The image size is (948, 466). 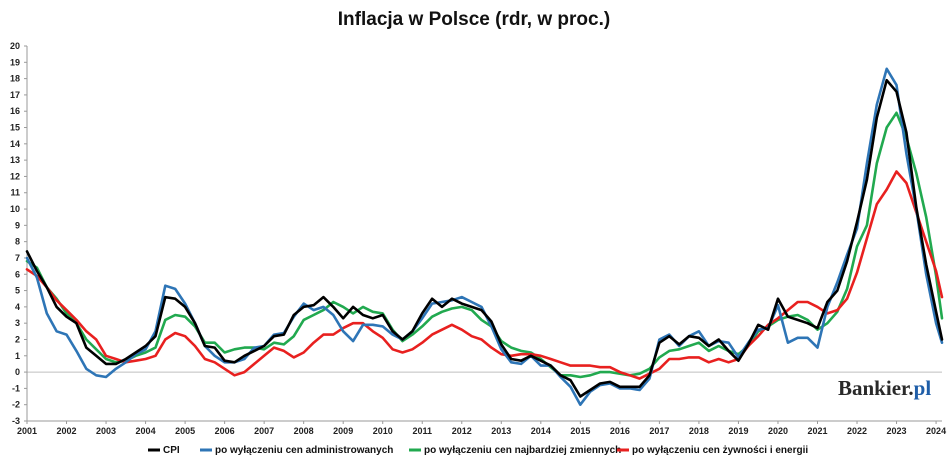 I want to click on x-tick-label: 2004, so click(x=146, y=431).